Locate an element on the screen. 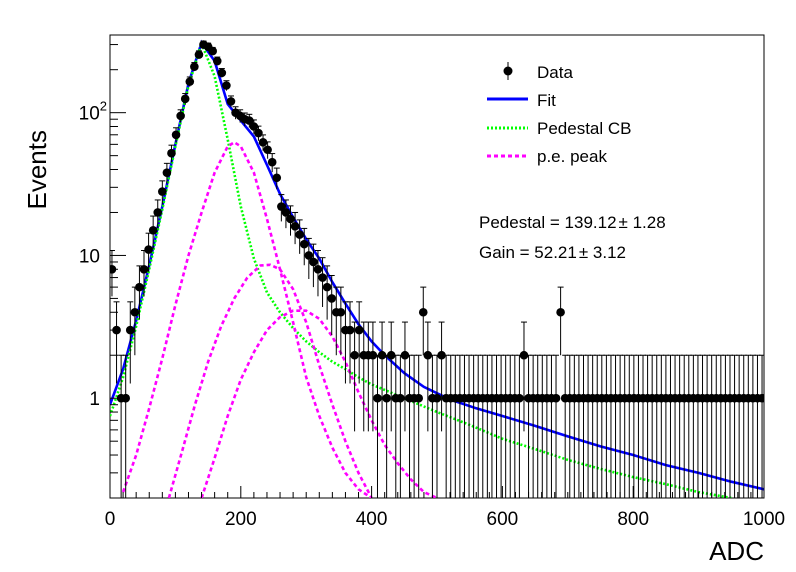  legend-entry-fit: Fit is located at coordinates (521, 100).